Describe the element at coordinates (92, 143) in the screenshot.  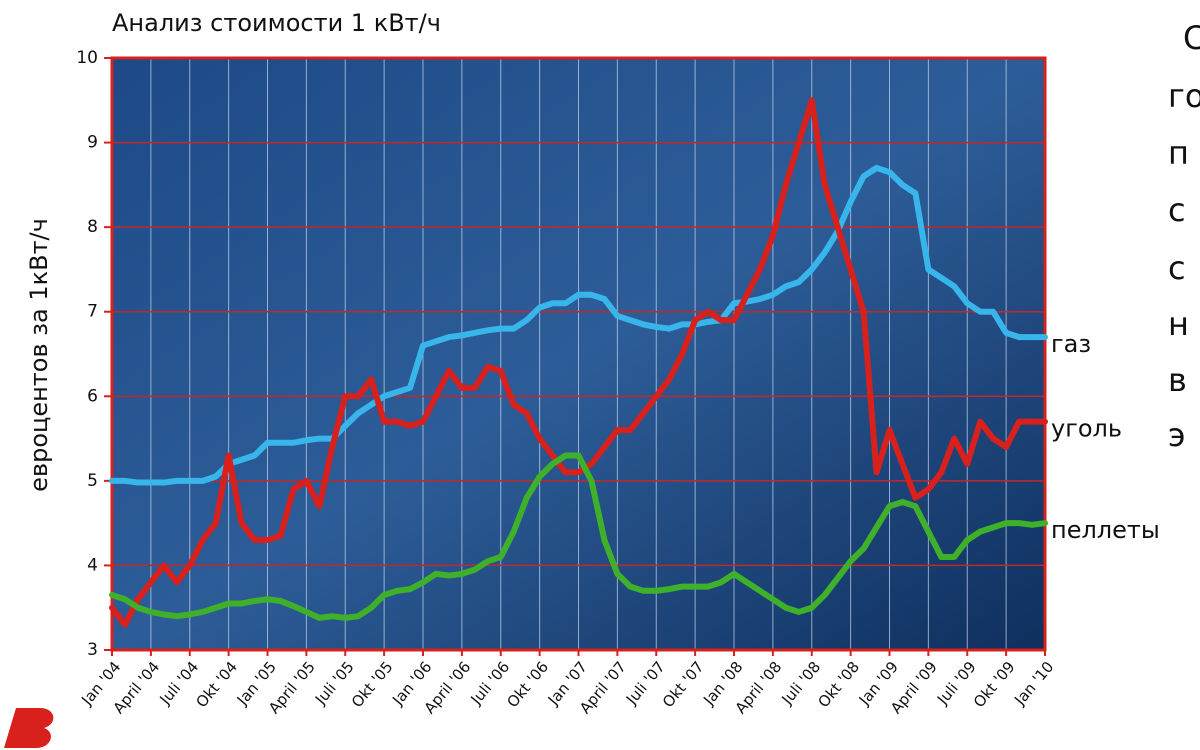
I see `y-tick-label: 9` at that location.